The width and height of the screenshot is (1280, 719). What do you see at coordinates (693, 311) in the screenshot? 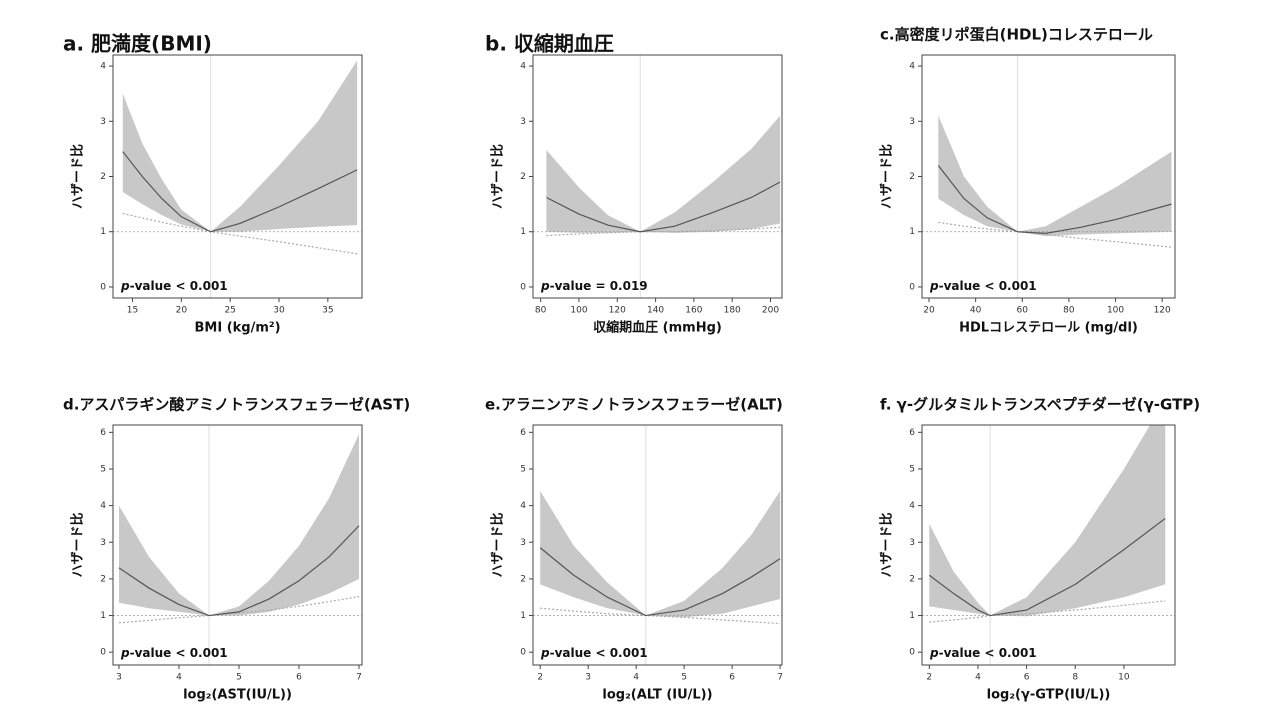
I see `x-tick-label: 160` at bounding box center [693, 311].